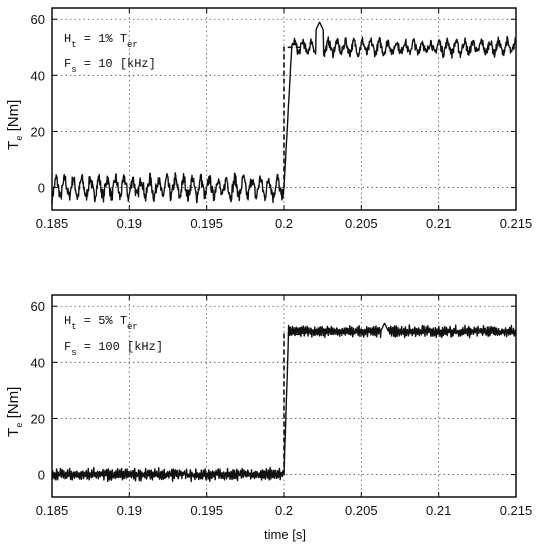  I want to click on annotation-line-2: Fs = 10 [kHz], so click(110, 66).